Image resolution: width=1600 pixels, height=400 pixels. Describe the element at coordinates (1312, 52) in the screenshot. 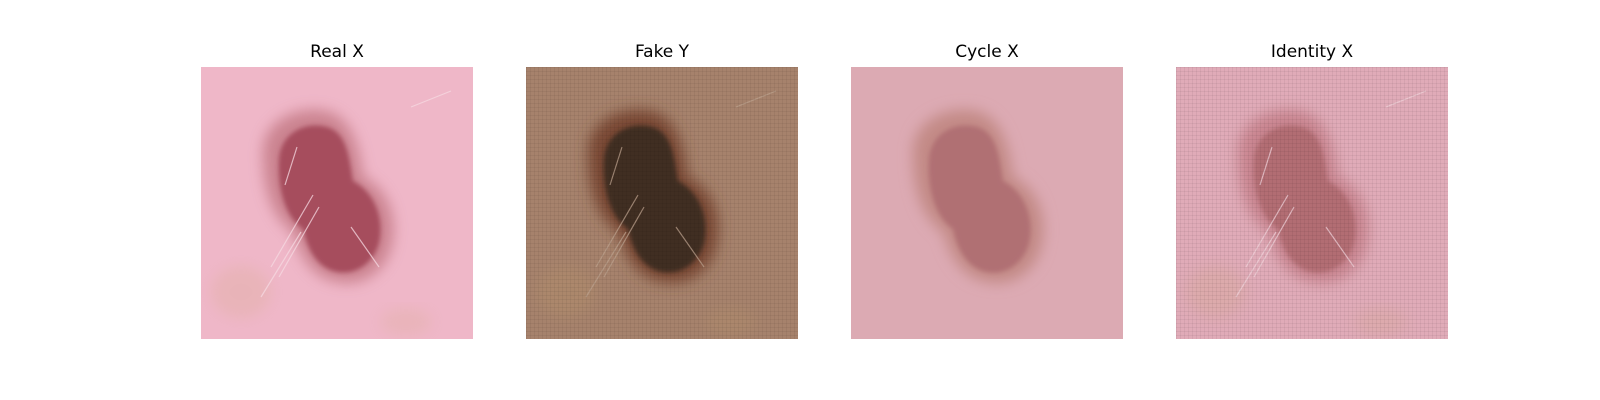

I see `panel-title-identity-x: Identity X` at that location.